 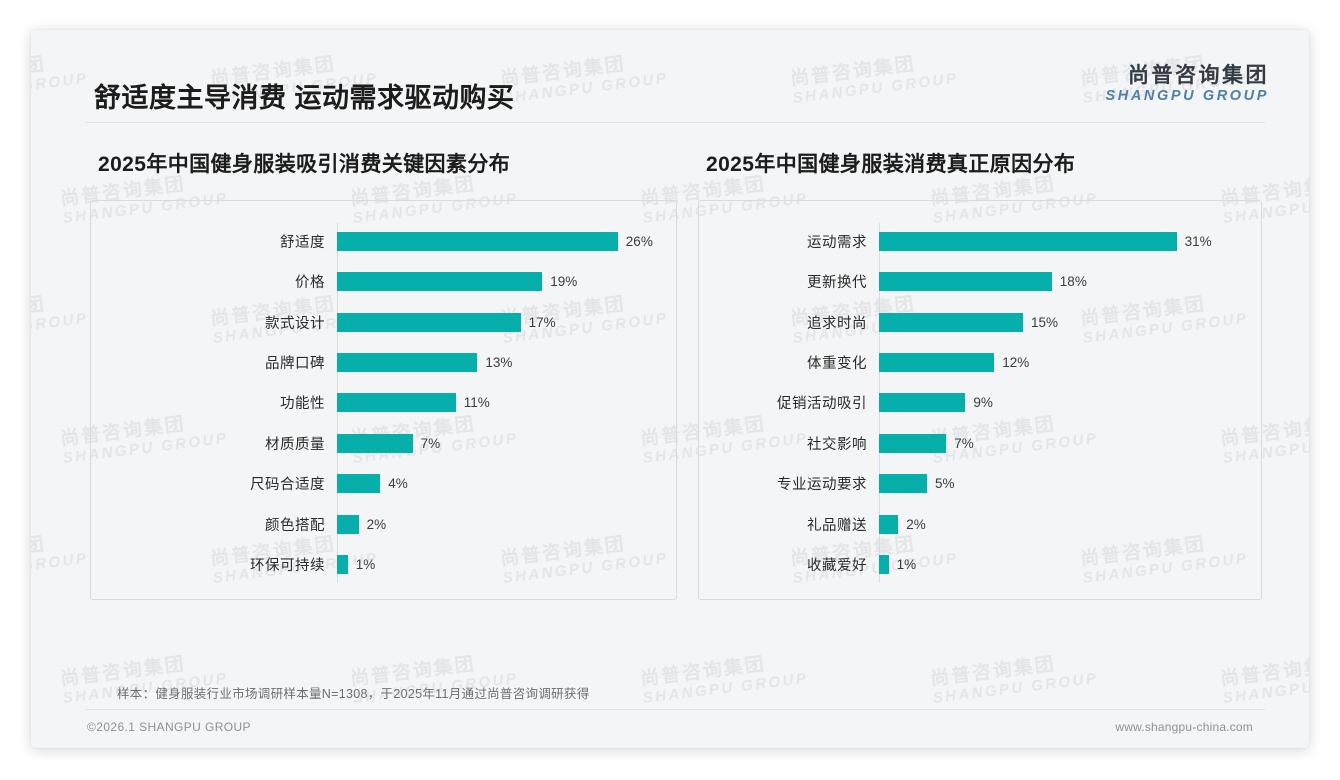 I want to click on bar-track: 13%, so click(x=506, y=363).